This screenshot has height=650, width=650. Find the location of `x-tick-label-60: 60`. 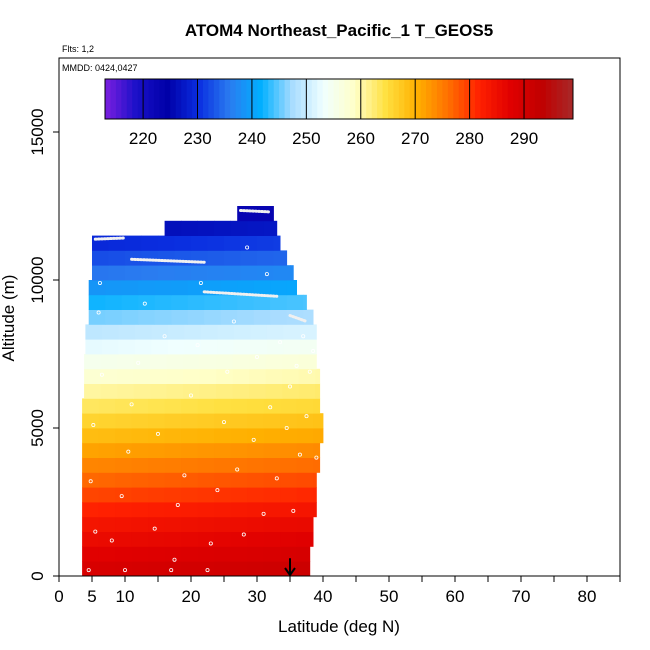

x-tick-label-60: 60 is located at coordinates (455, 596).